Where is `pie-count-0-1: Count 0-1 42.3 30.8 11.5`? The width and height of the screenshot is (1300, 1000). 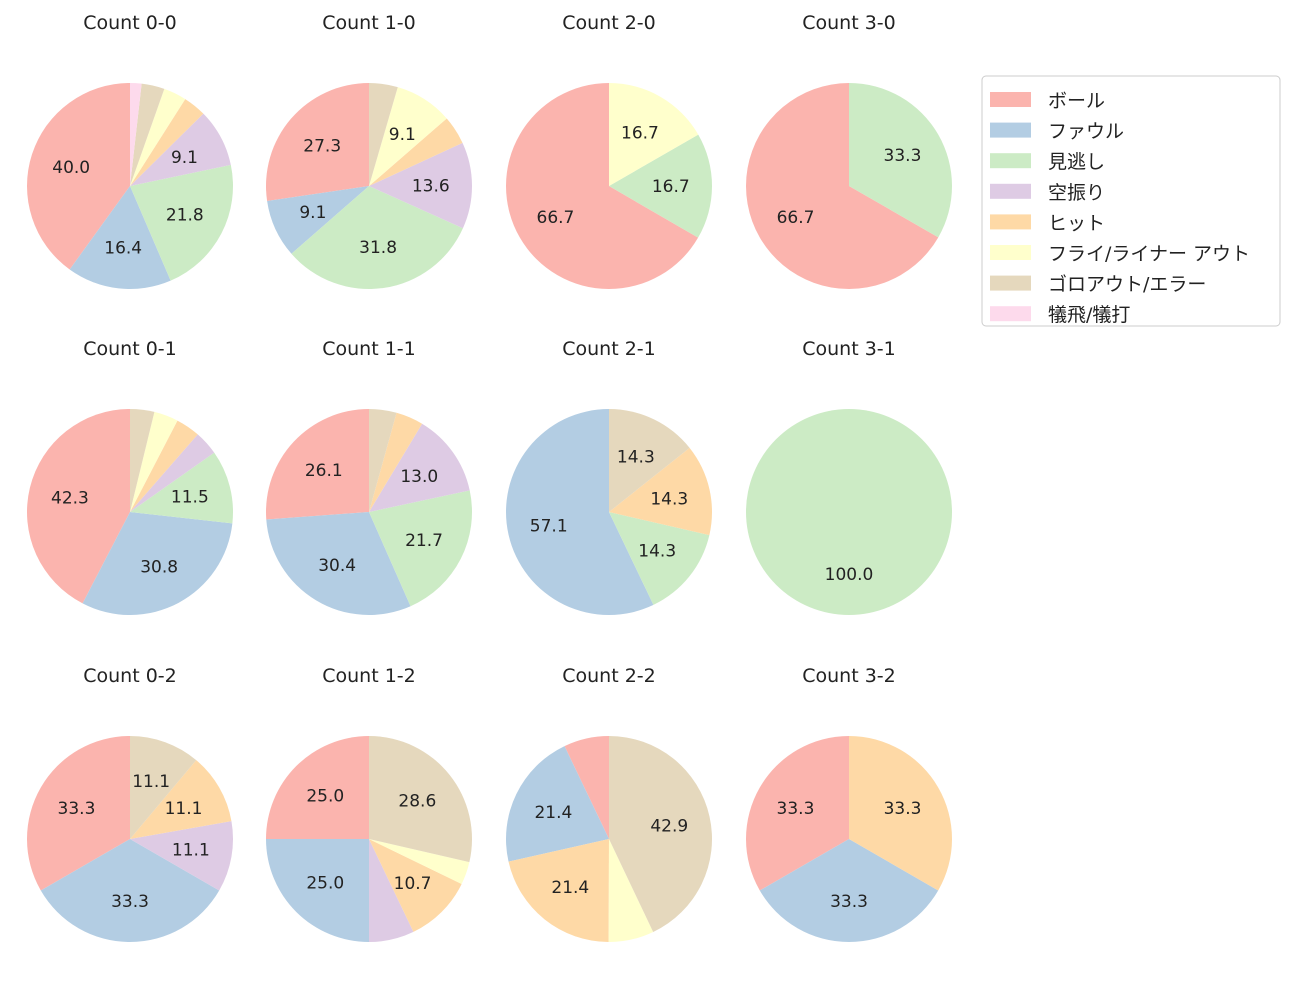
pie-count-0-1: Count 0-1 42.3 30.8 11.5 is located at coordinates (129, 476).